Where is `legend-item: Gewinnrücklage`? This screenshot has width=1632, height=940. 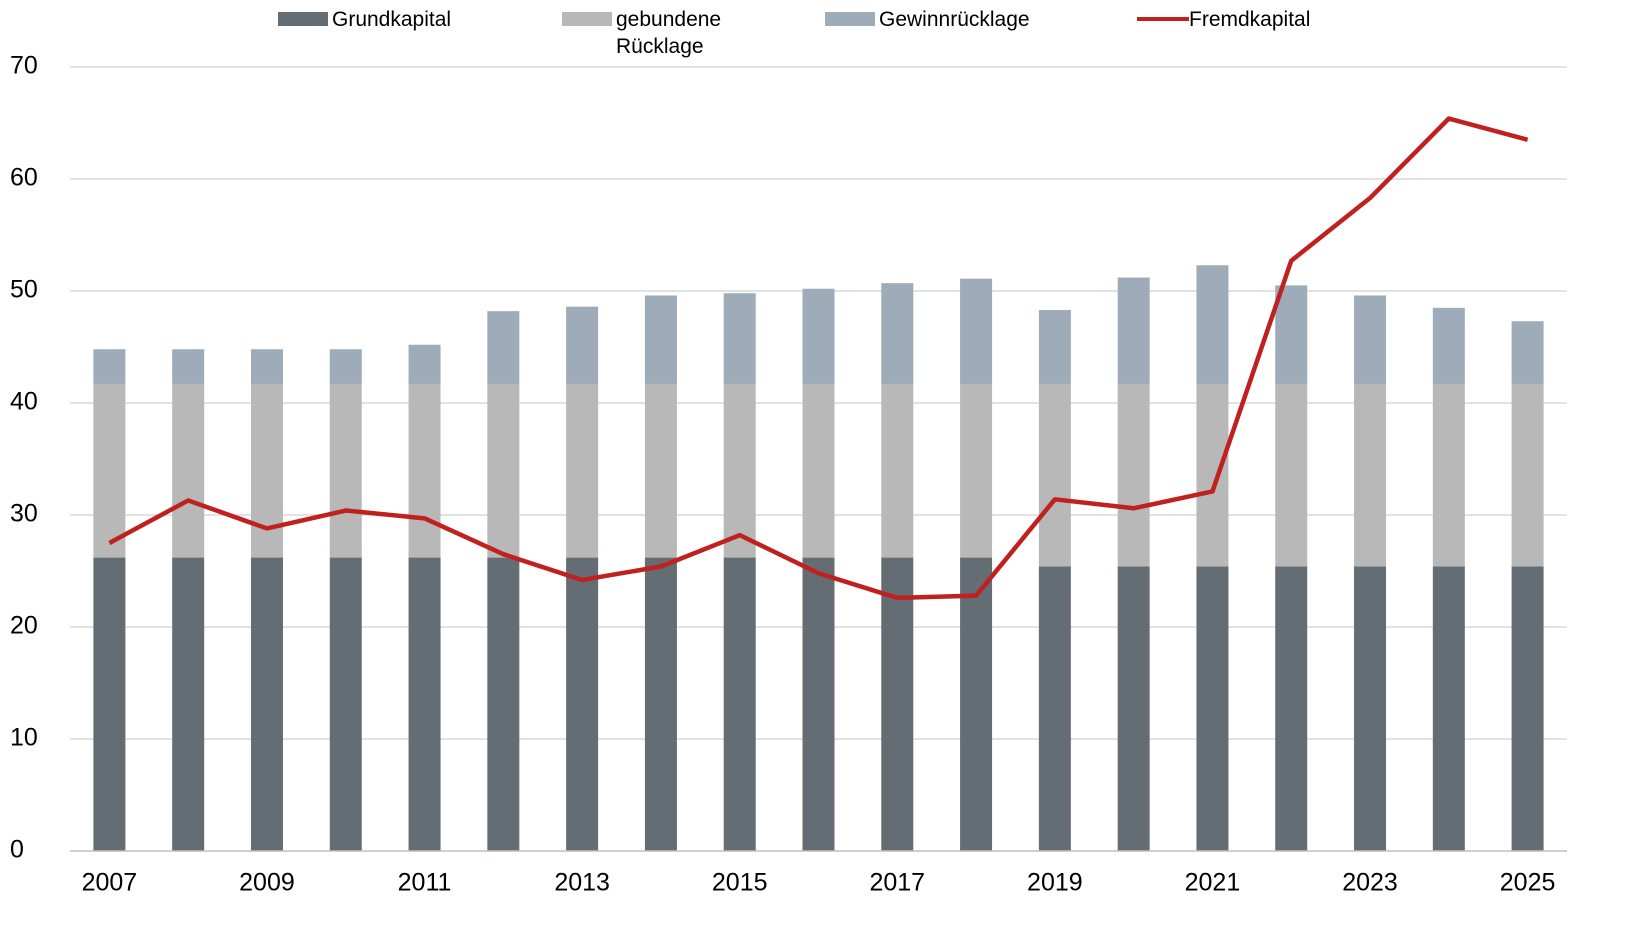
legend-item: Gewinnrücklage is located at coordinates (927, 19).